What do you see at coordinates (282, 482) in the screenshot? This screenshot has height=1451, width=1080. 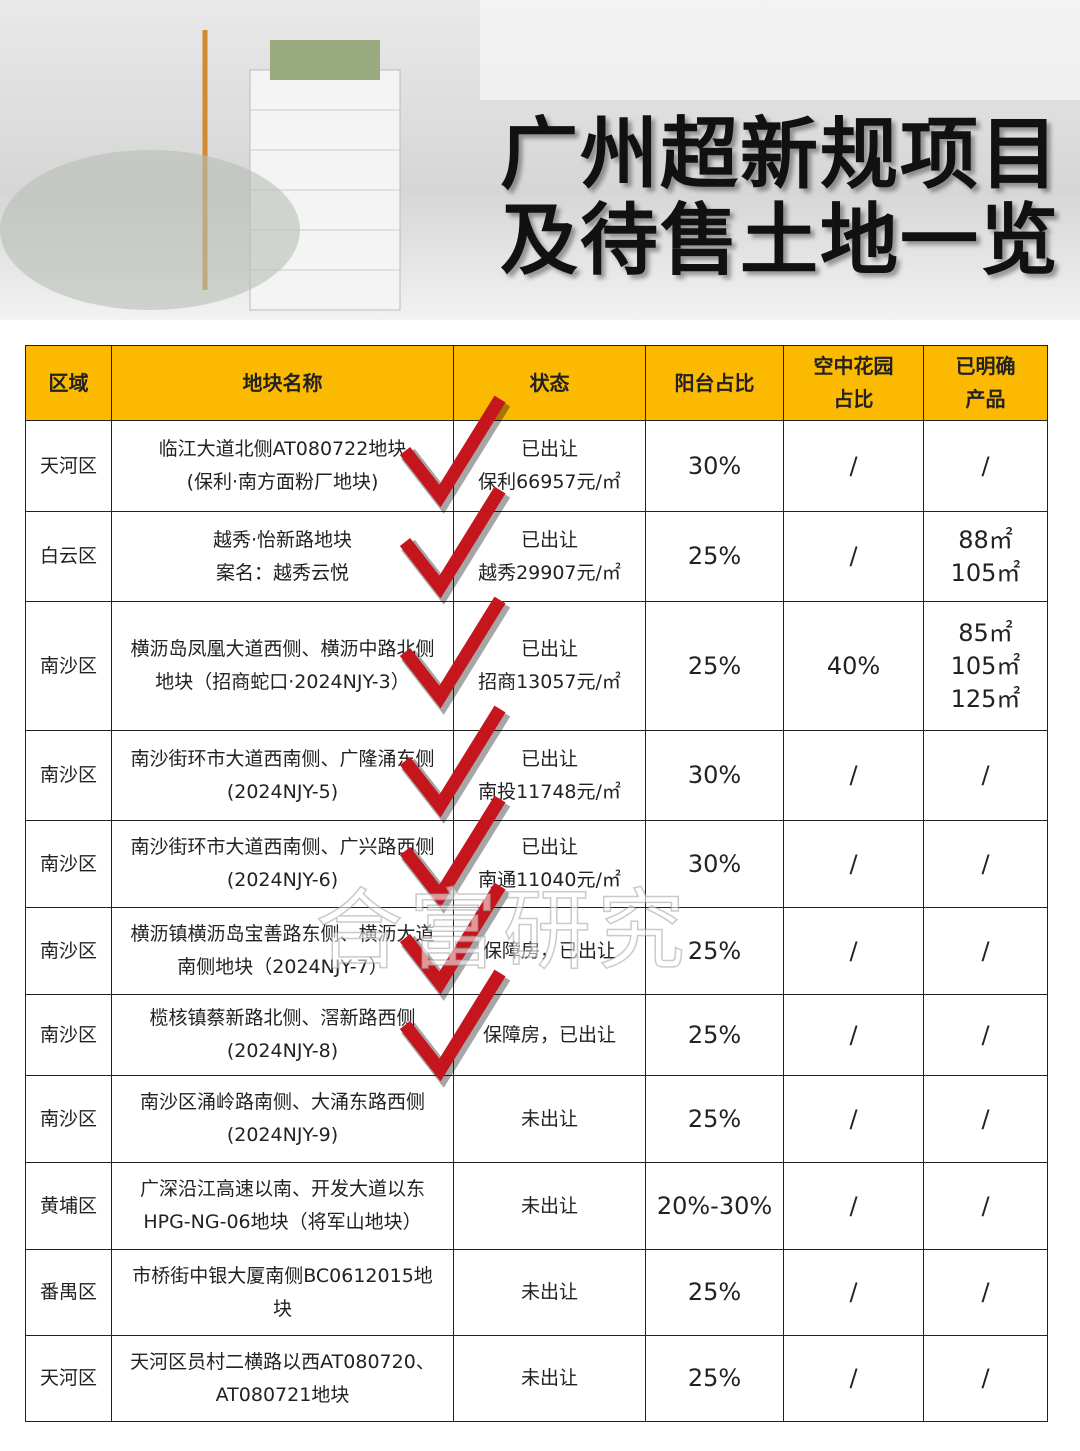 I see `cell-line: (保利·南方面粉厂地块)` at bounding box center [282, 482].